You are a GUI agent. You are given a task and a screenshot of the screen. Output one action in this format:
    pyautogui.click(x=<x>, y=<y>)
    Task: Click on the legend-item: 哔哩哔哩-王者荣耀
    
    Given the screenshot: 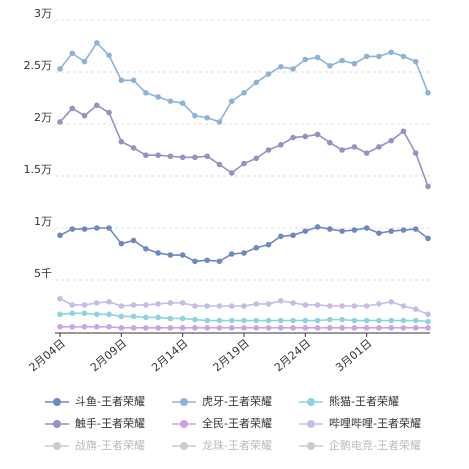 What is the action you would take?
    pyautogui.click(x=360, y=423)
    